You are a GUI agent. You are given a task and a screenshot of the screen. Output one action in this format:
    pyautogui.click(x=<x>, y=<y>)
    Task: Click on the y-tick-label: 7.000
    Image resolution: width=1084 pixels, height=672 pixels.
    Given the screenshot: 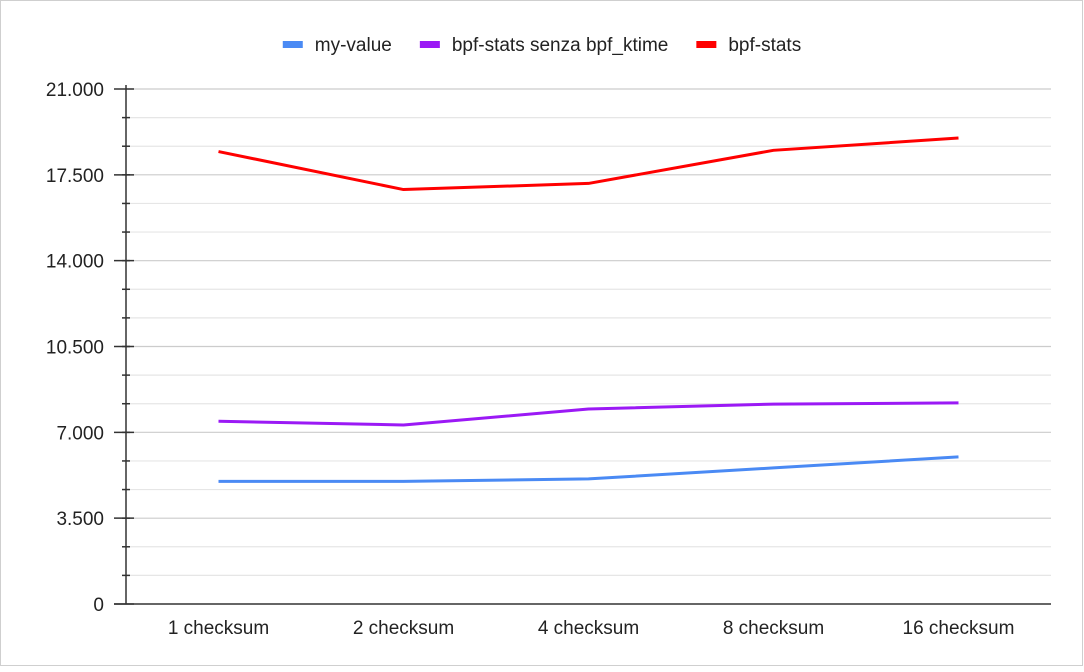 What is the action you would take?
    pyautogui.click(x=80, y=433)
    